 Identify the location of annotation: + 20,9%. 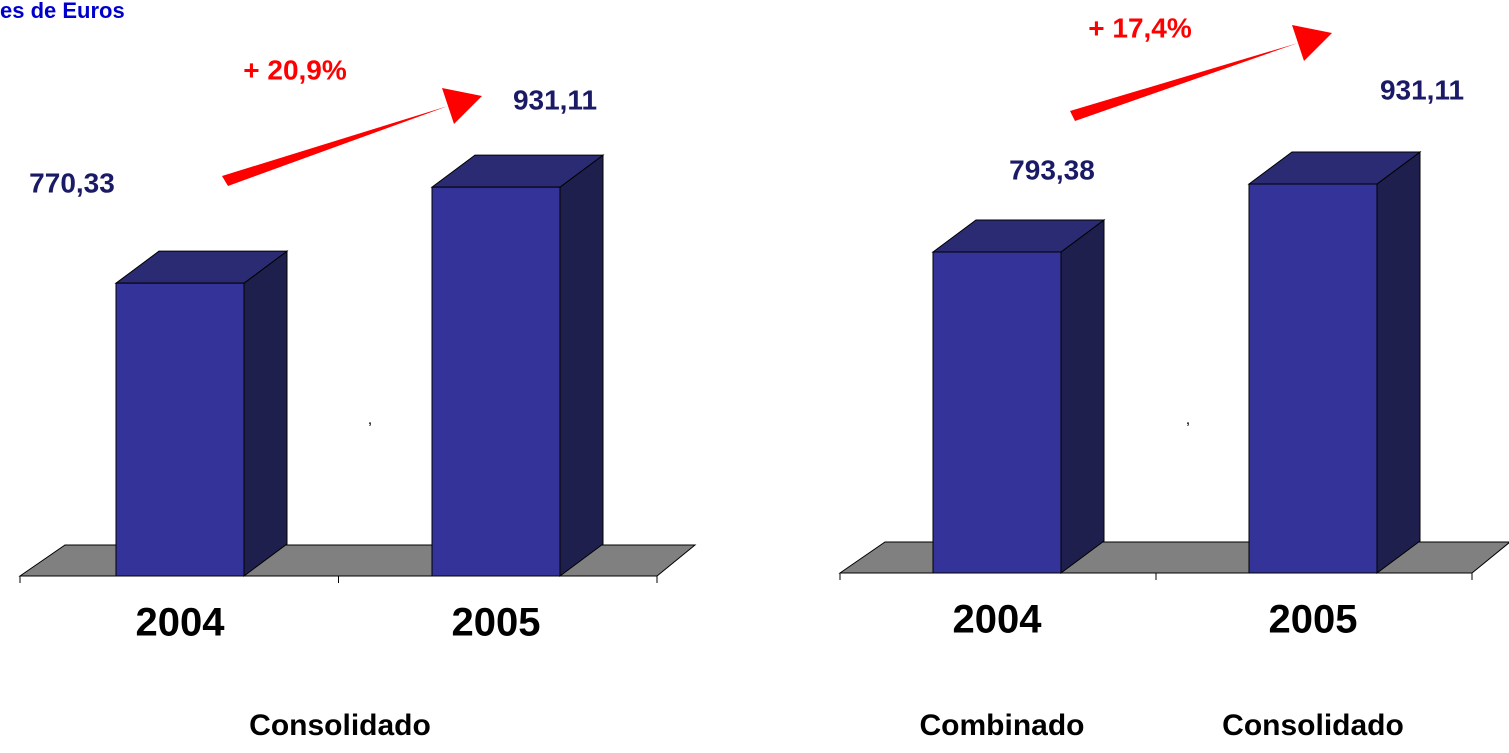
(295, 69).